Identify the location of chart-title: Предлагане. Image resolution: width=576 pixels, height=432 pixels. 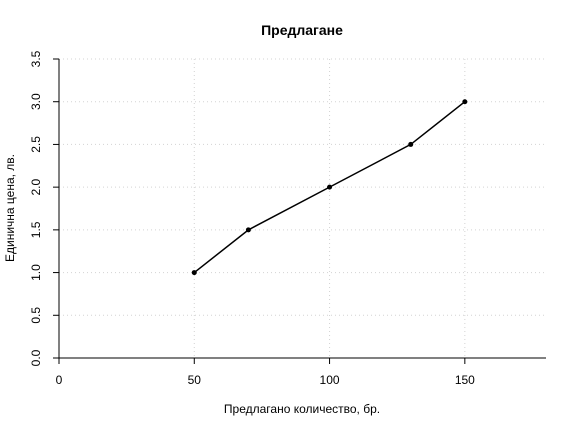
(302, 30).